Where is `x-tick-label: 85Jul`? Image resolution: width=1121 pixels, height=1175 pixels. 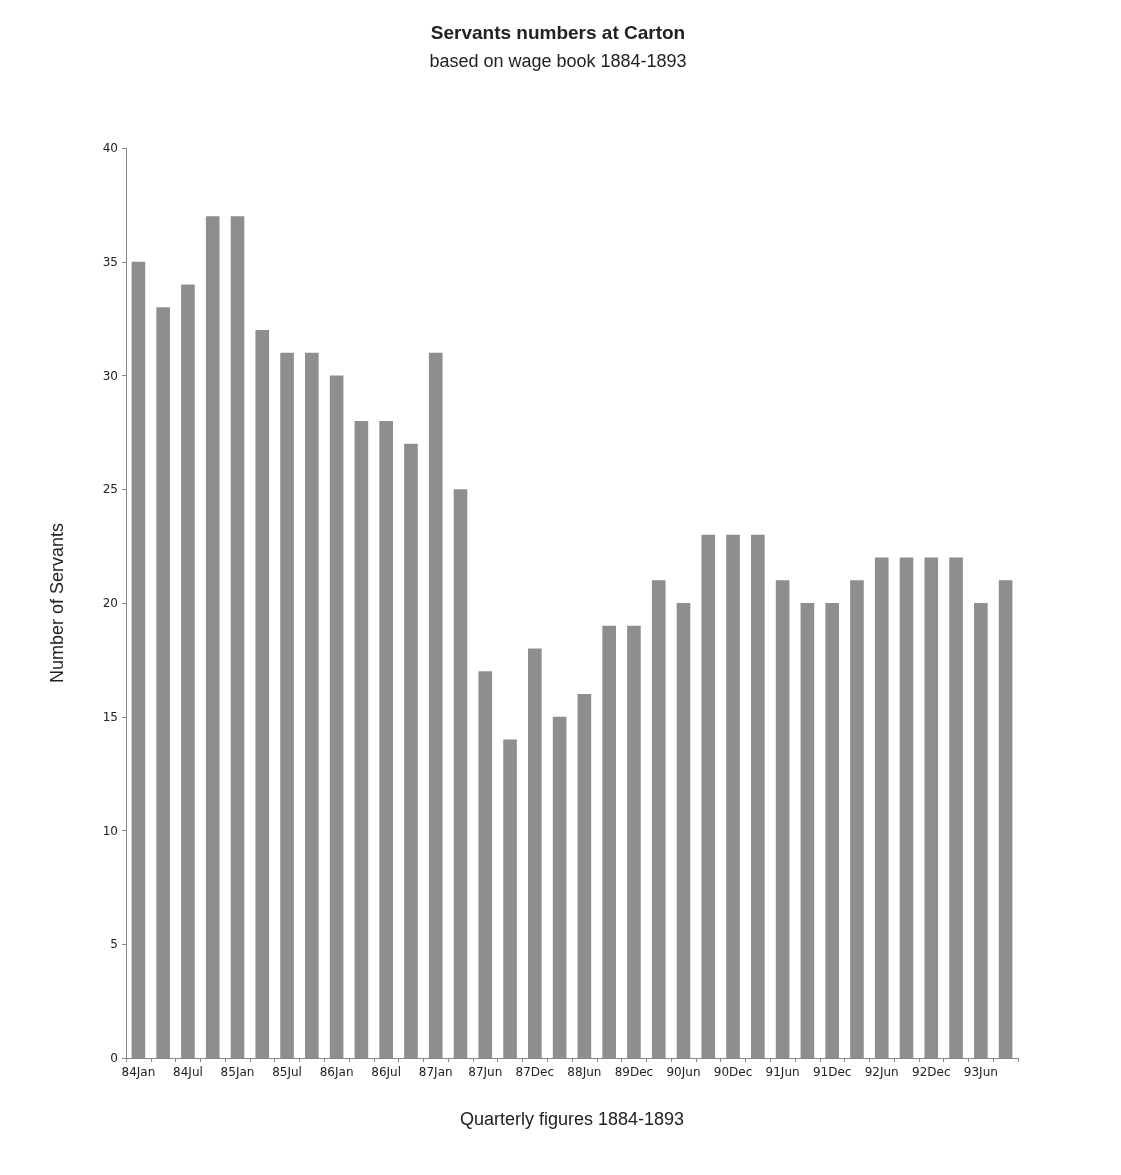
x-tick-label: 85Jul is located at coordinates (287, 1072).